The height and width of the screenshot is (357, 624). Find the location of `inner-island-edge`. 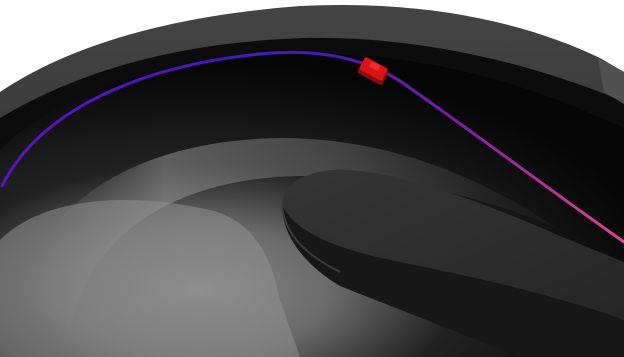

inner-island-edge is located at coordinates (311, 238).